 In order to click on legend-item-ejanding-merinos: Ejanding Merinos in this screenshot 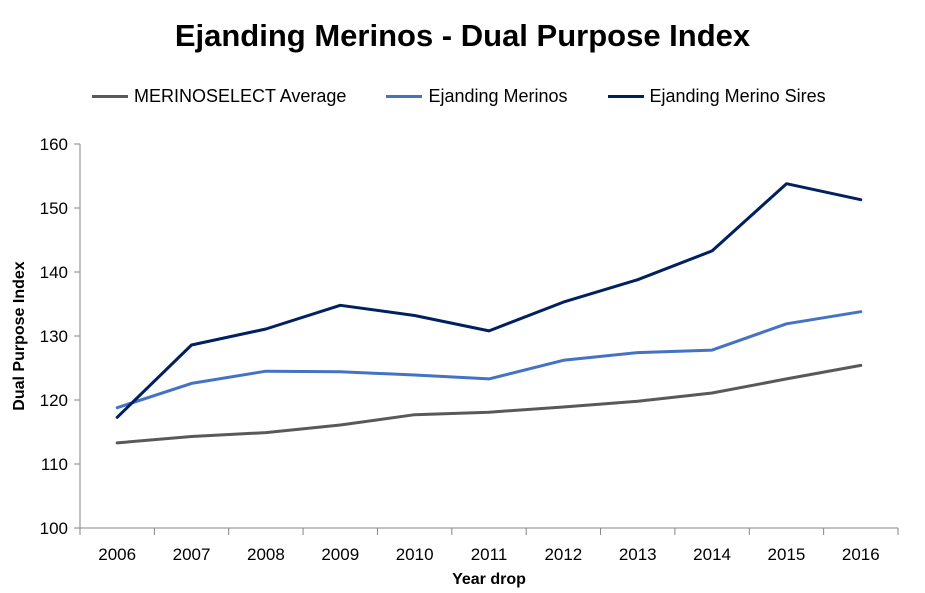, I will do `click(477, 96)`.